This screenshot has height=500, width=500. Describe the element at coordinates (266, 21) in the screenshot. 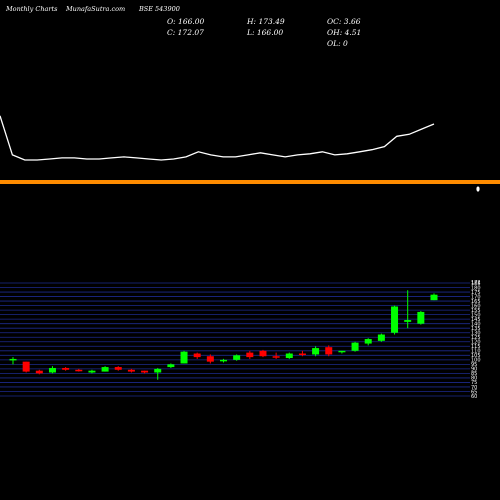

I see `high-value: H: 173.49` at that location.